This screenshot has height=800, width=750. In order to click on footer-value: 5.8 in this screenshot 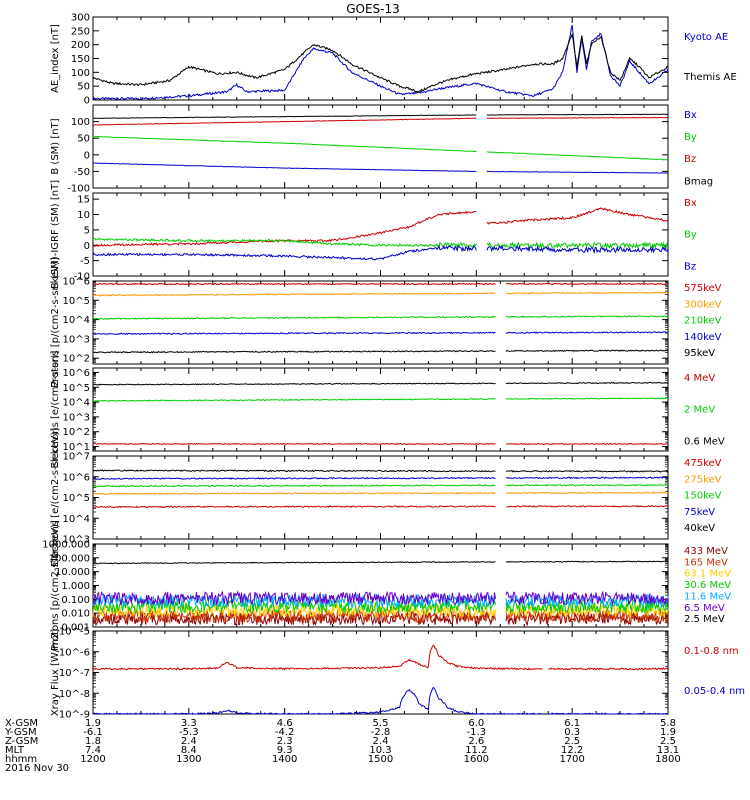, I will do `click(668, 723)`.